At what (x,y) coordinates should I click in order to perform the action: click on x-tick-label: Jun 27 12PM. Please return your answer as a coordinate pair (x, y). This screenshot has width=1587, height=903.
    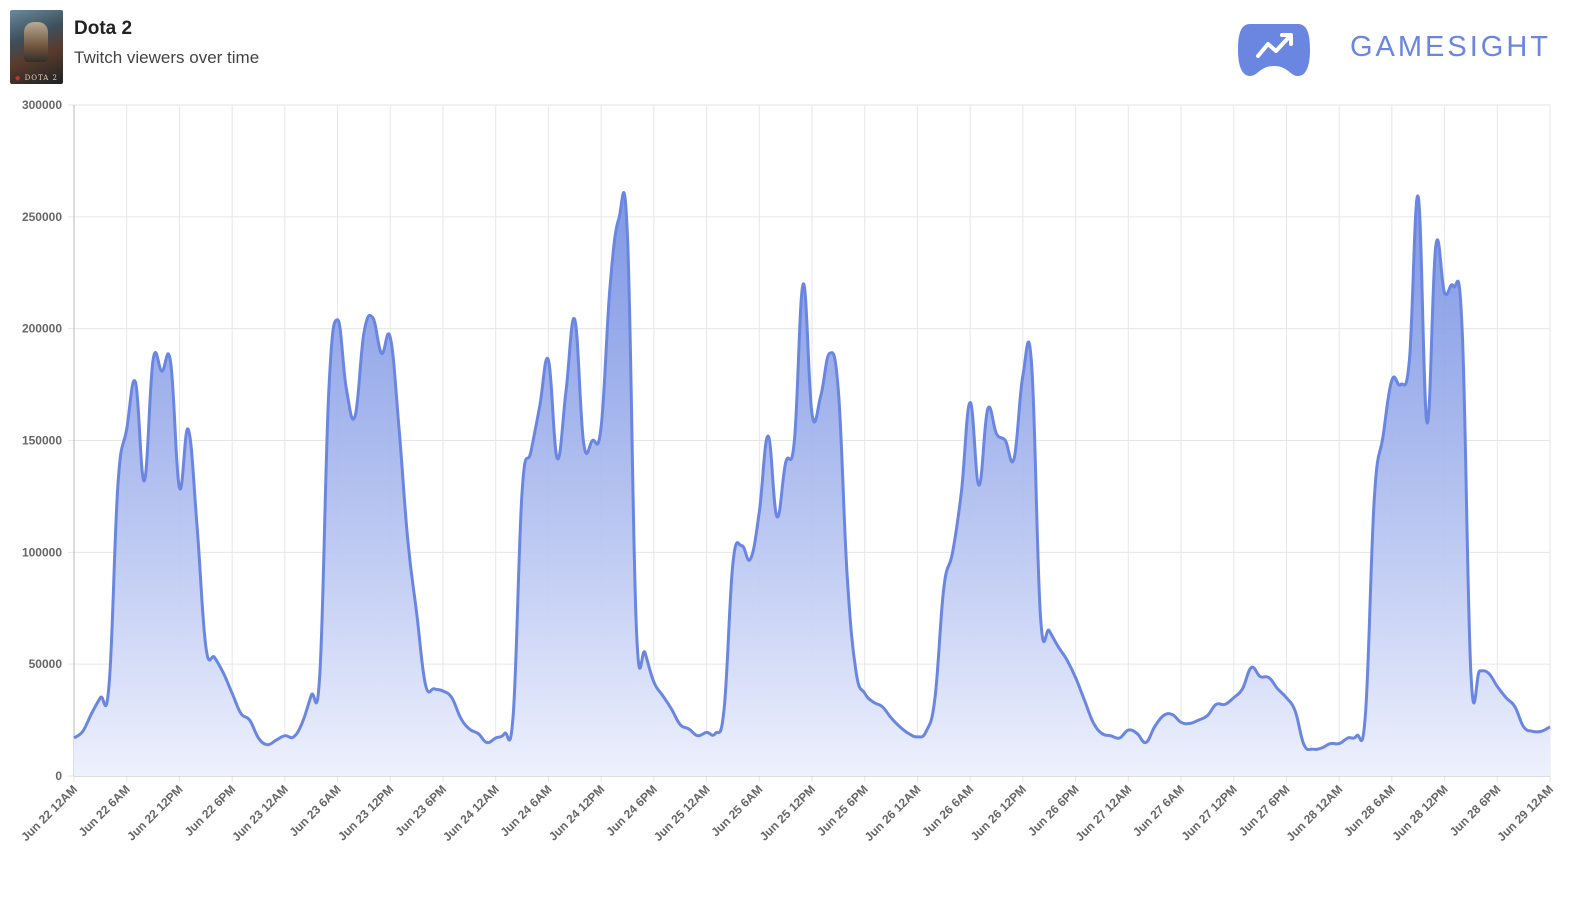
    Looking at the image, I should click on (1209, 812).